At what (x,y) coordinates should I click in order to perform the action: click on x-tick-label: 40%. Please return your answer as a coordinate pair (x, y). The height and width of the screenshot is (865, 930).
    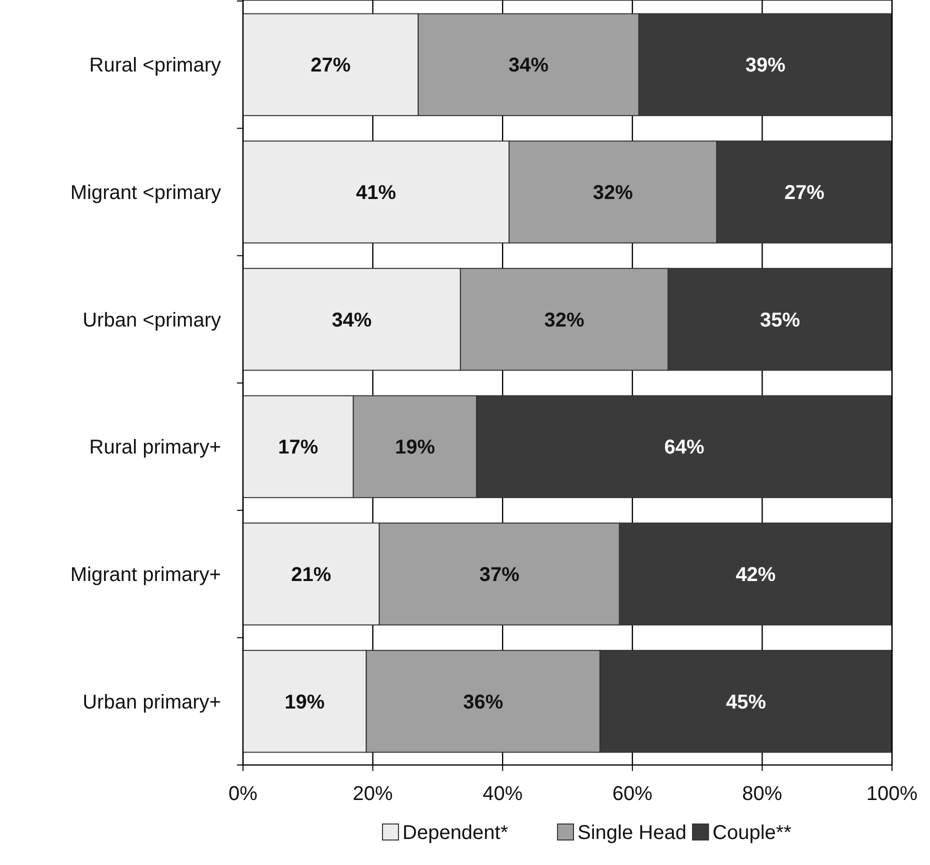
    Looking at the image, I should click on (502, 794).